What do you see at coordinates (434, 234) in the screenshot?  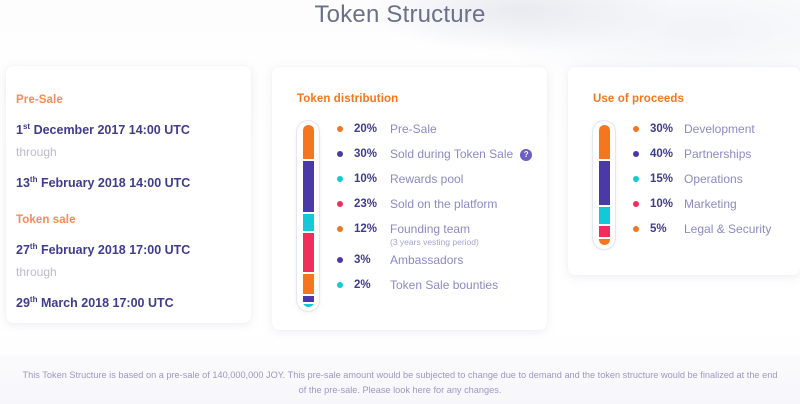 I see `legend-label: Founding team (3 years vesting period)` at bounding box center [434, 234].